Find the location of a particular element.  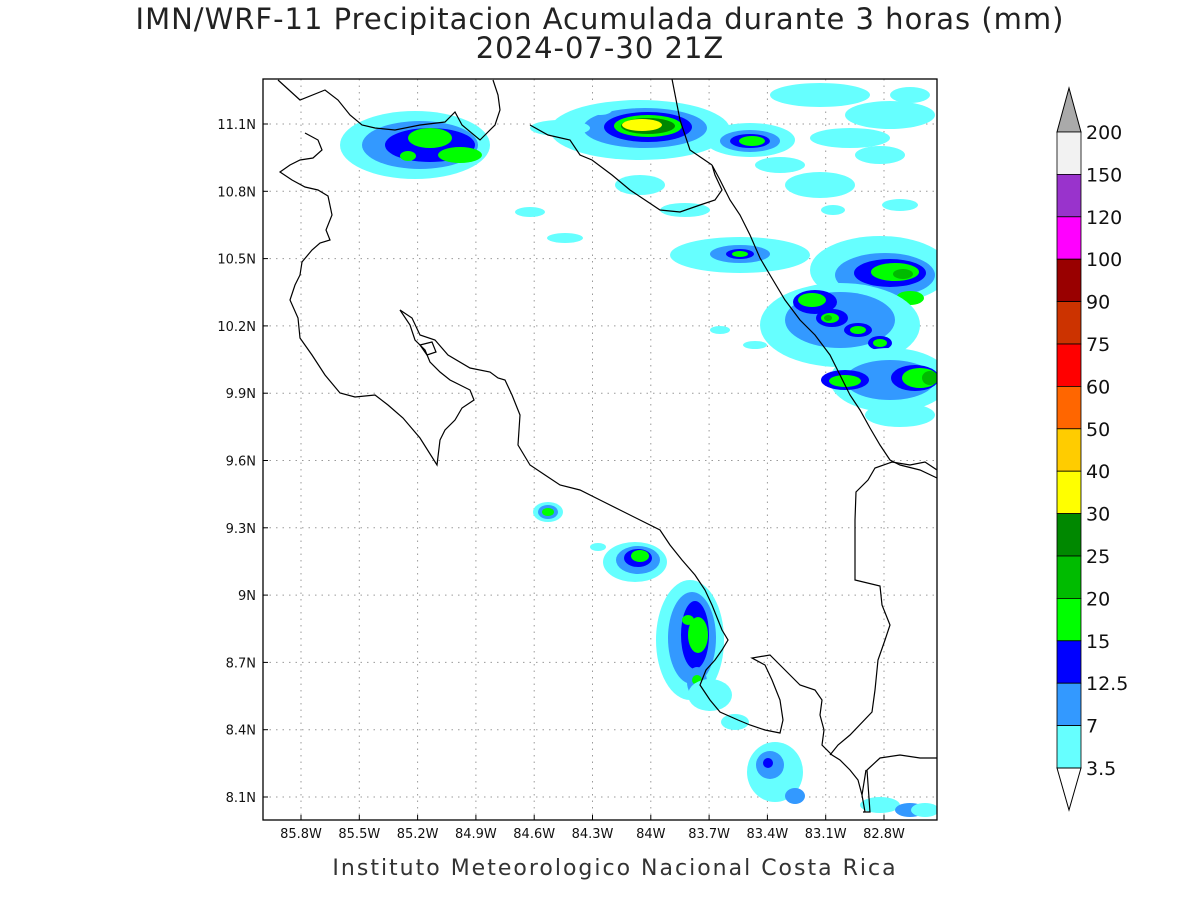

colorbar-label: 3.5 is located at coordinates (1101, 769).